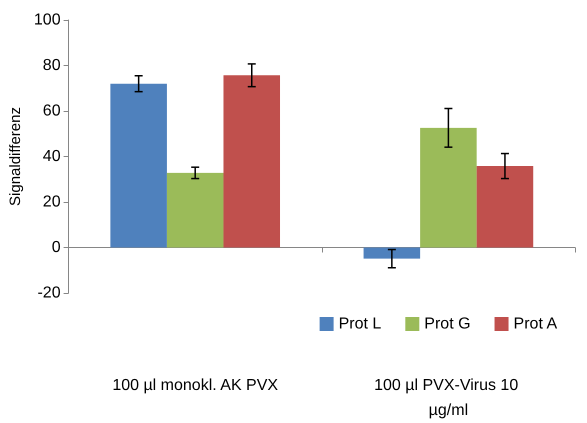 This screenshot has width=587, height=423. I want to click on legend-label: Prot A, so click(536, 324).